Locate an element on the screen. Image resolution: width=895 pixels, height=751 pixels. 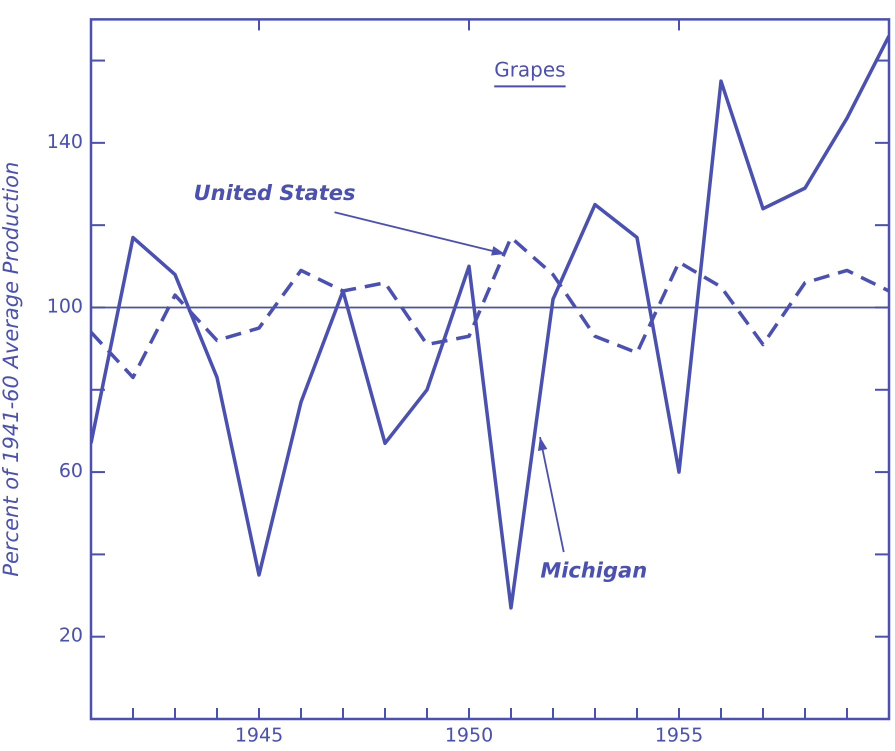
y-axis-title: Percent of 1941-60 Average Production is located at coordinates (12, 369).